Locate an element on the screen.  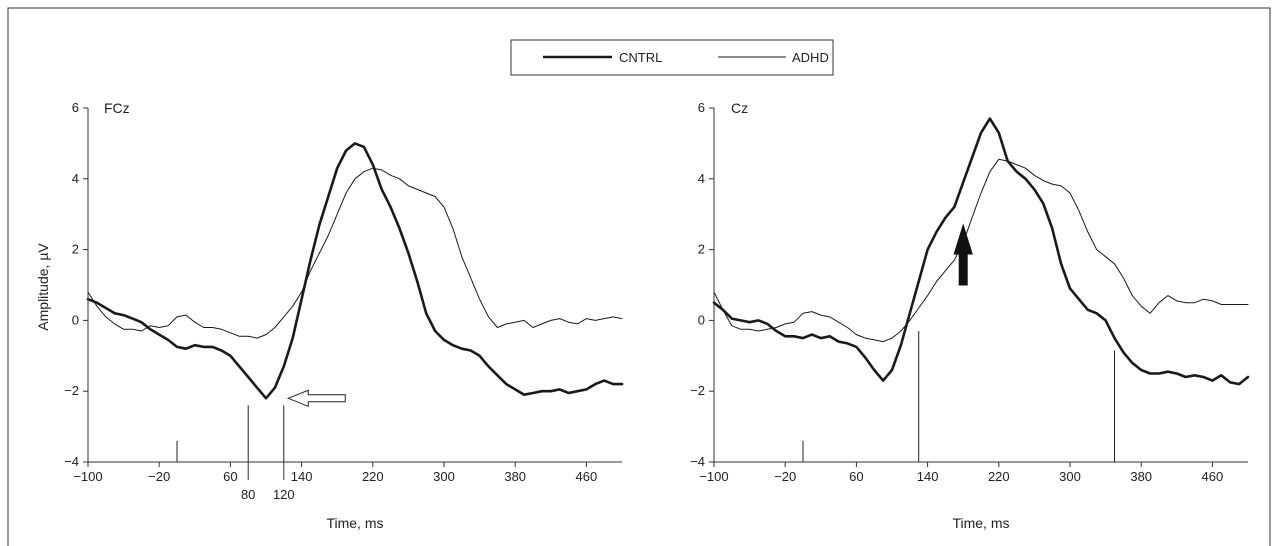
panel-label: FCz is located at coordinates (117, 108).